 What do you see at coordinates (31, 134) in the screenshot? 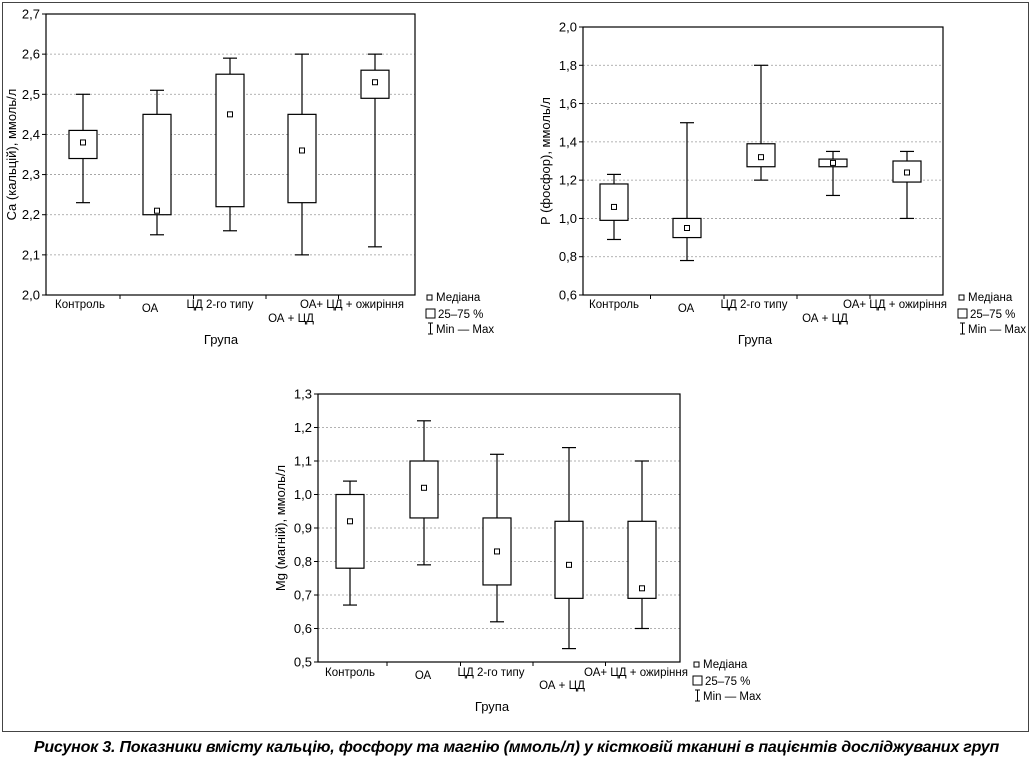
I see `y-tick-label: 2,4` at bounding box center [31, 134].